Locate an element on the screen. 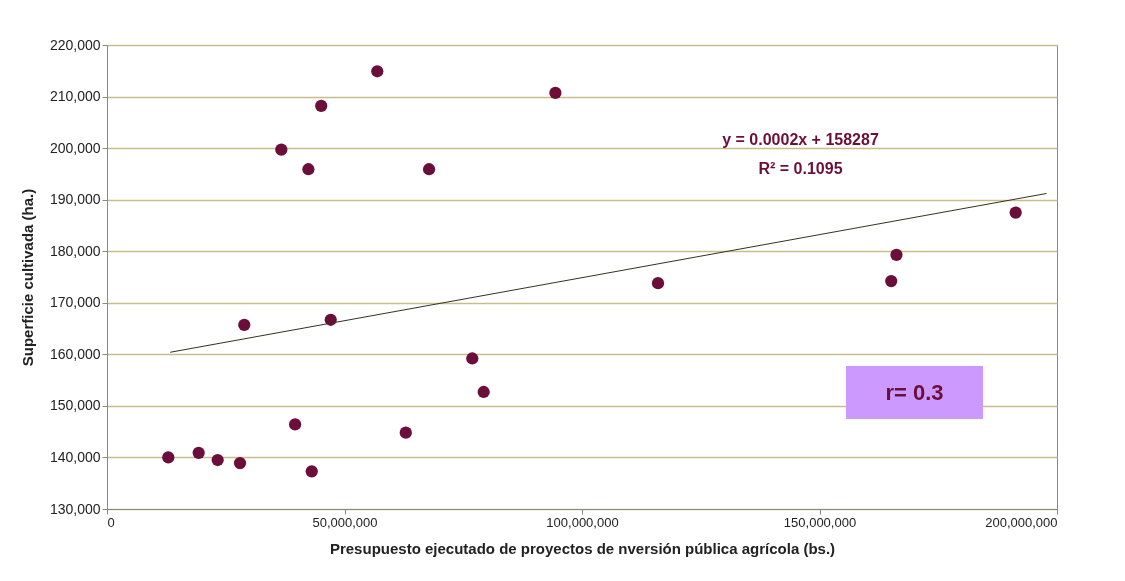 This screenshot has width=1125, height=581. y-tick-label: 180,000 is located at coordinates (75, 250).